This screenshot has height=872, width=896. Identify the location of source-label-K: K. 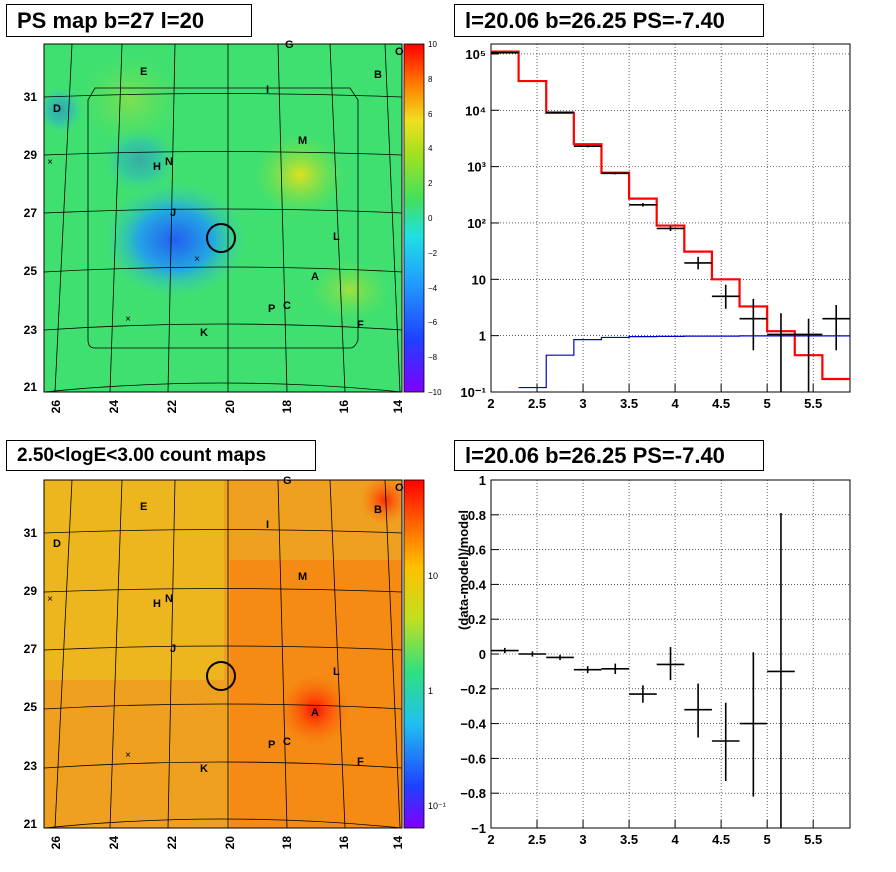
(204, 333).